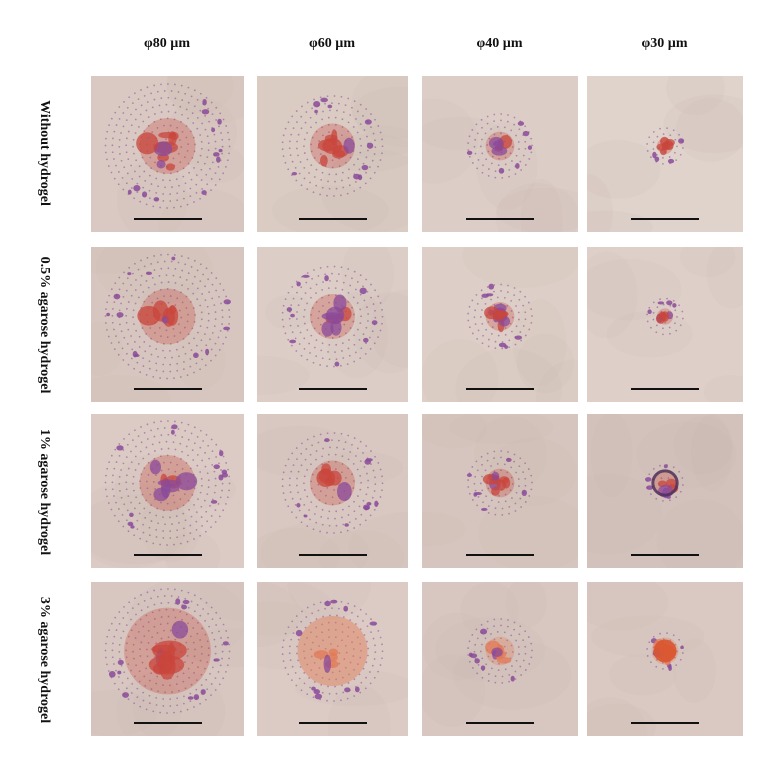 Image resolution: width=763 pixels, height=763 pixels. What do you see at coordinates (44, 660) in the screenshot?
I see `row-label-3-agarose: 3% agarose hydrogel` at bounding box center [44, 660].